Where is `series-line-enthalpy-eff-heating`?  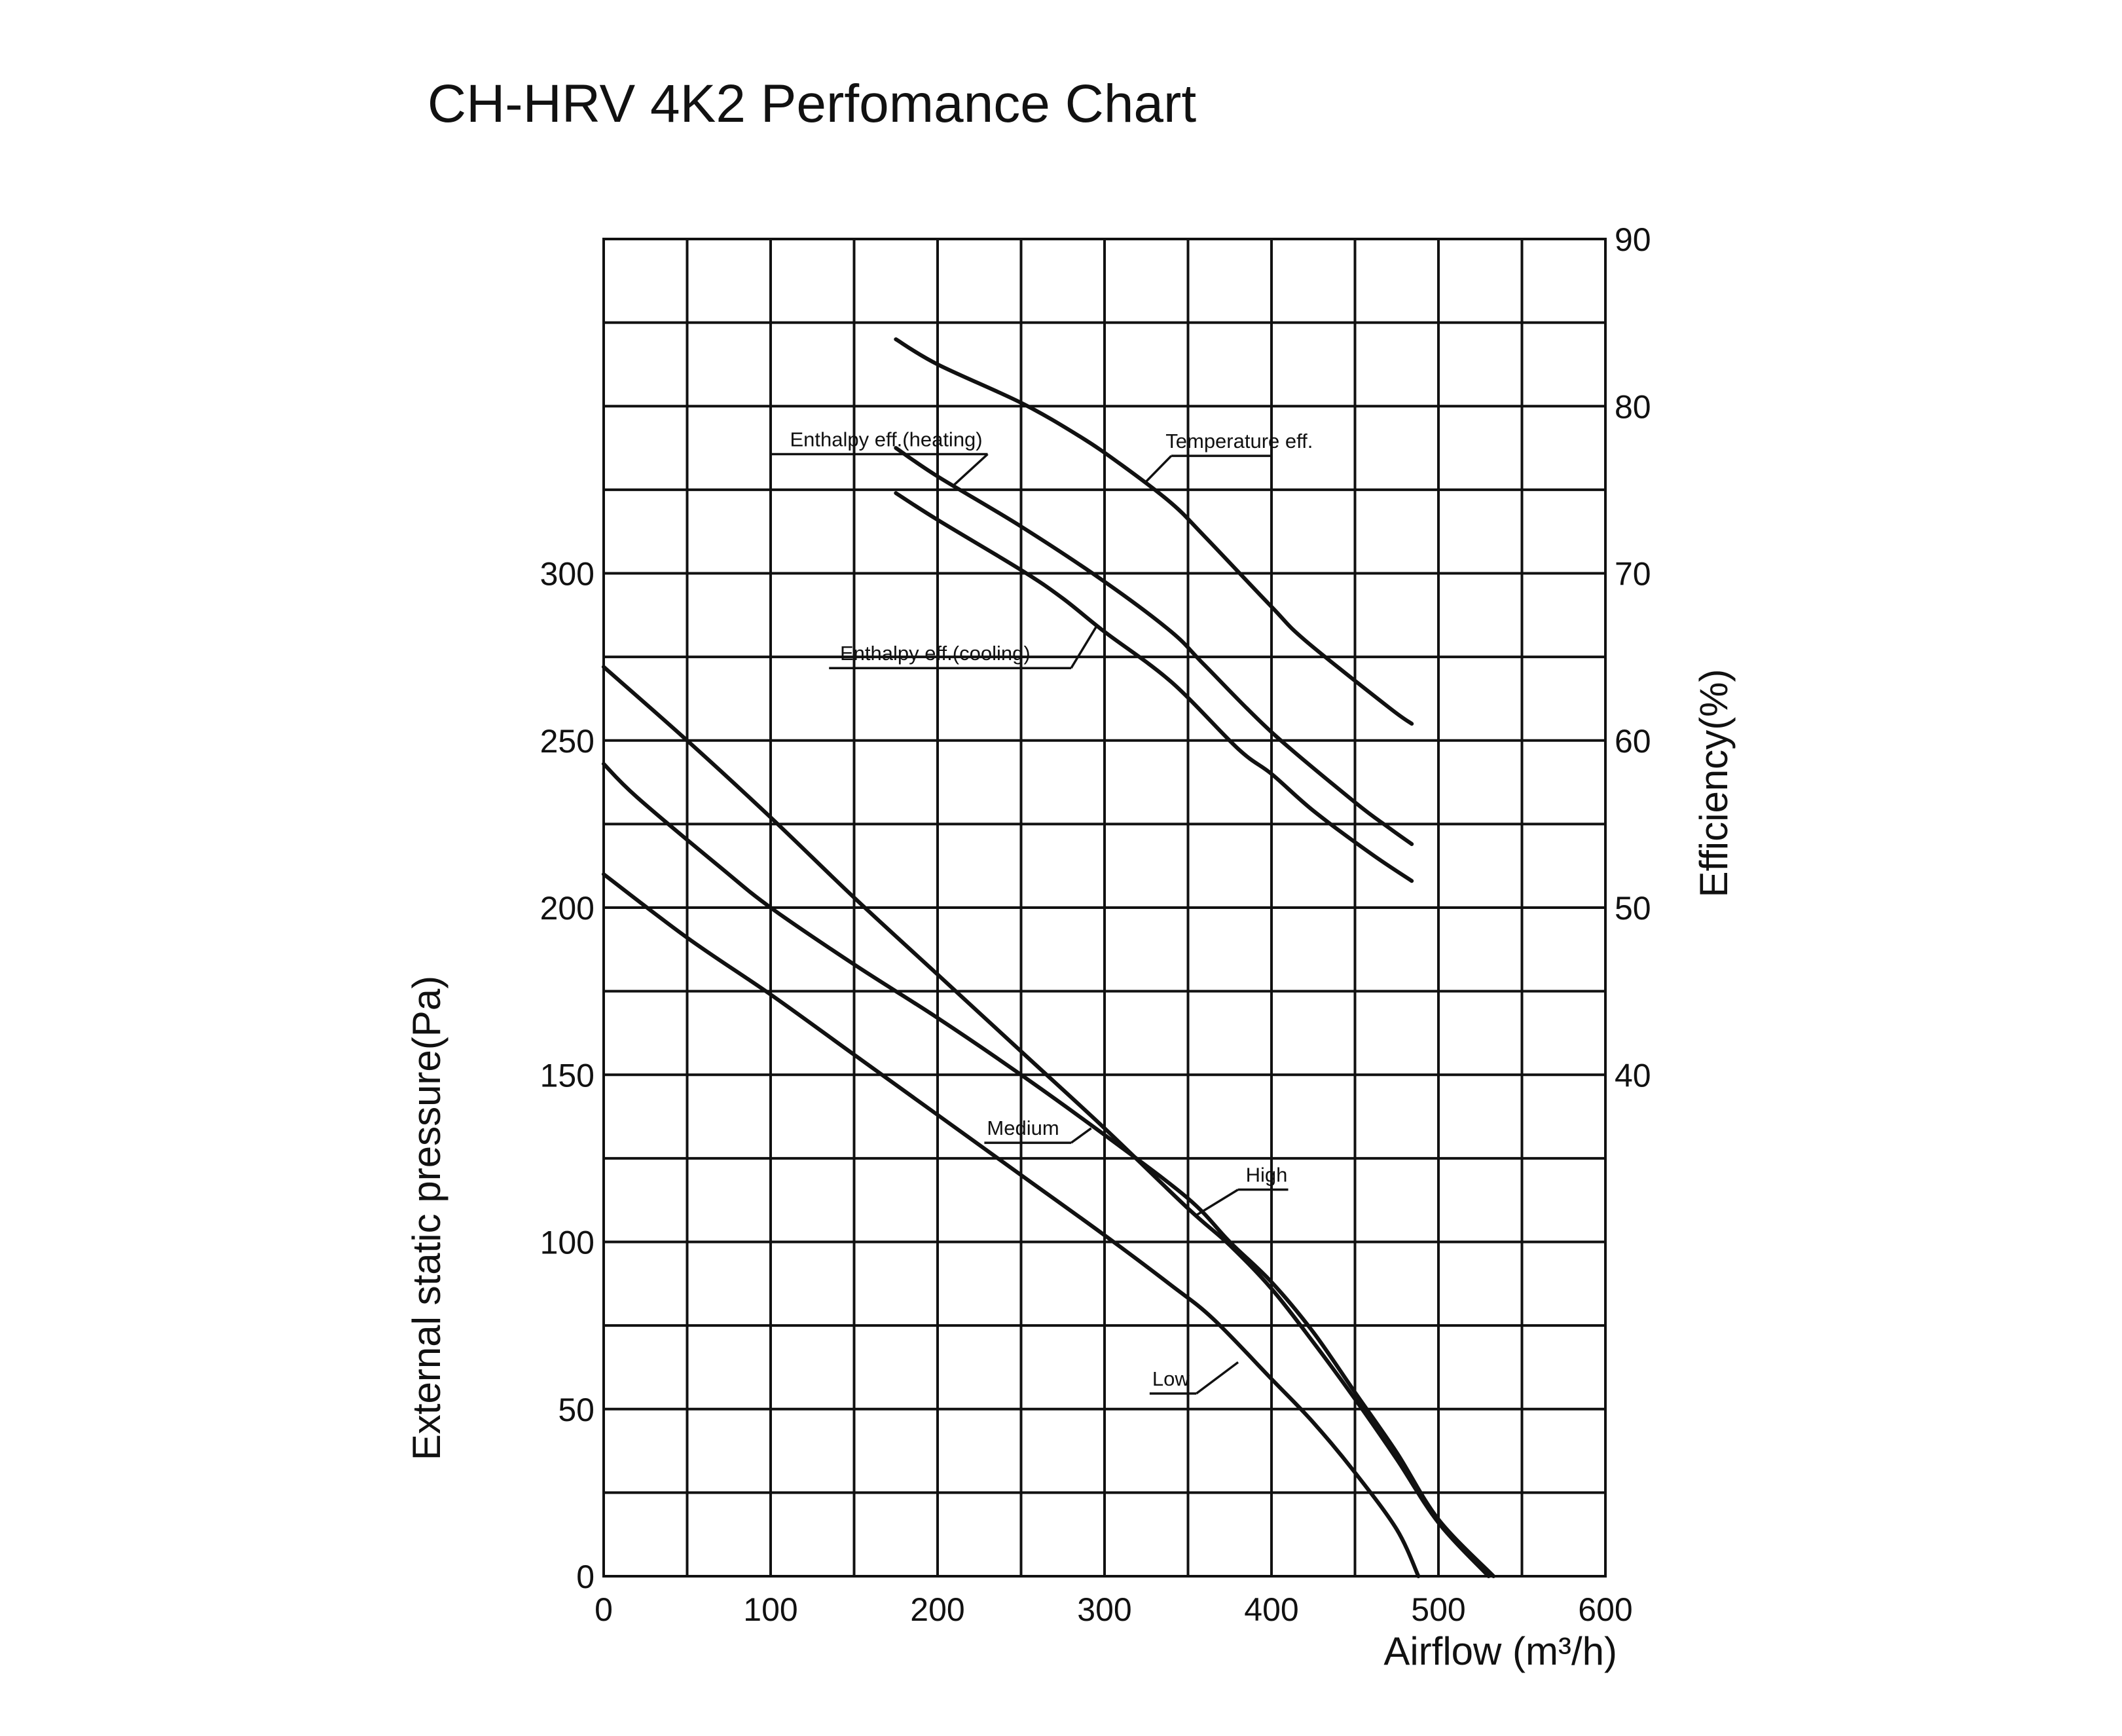 series-line-enthalpy-eff-heating is located at coordinates (1154, 646).